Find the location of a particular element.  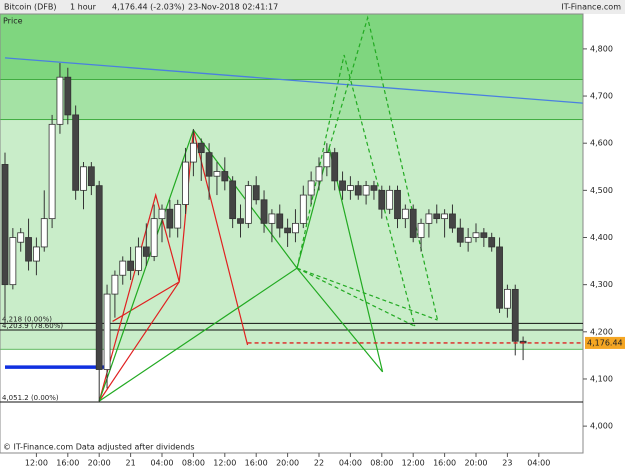

last-price-label: 4,176.44 is located at coordinates (605, 342).